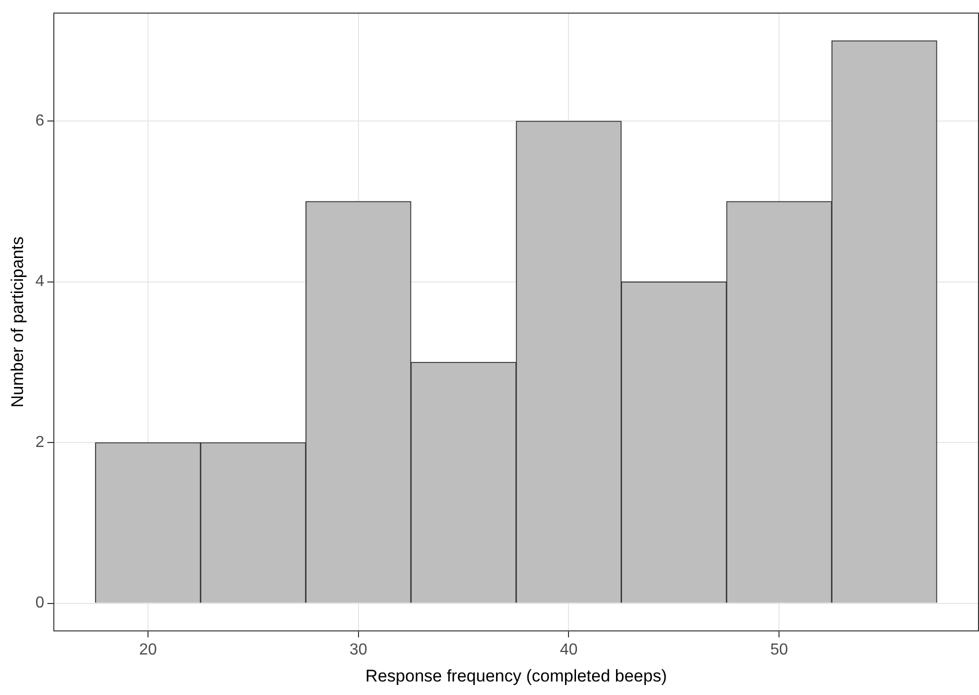  I want to click on x-tick-label: 50, so click(779, 649).